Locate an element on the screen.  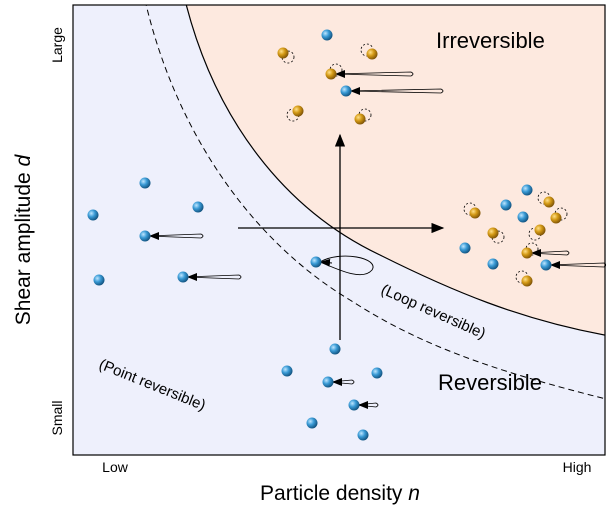
region-label: Reversible is located at coordinates (490, 382).